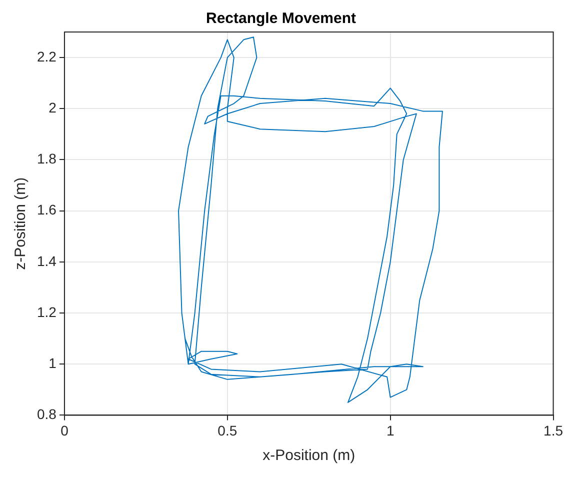 Image resolution: width=574 pixels, height=477 pixels. What do you see at coordinates (228, 430) in the screenshot?
I see `x-tick-label: 0.5` at bounding box center [228, 430].